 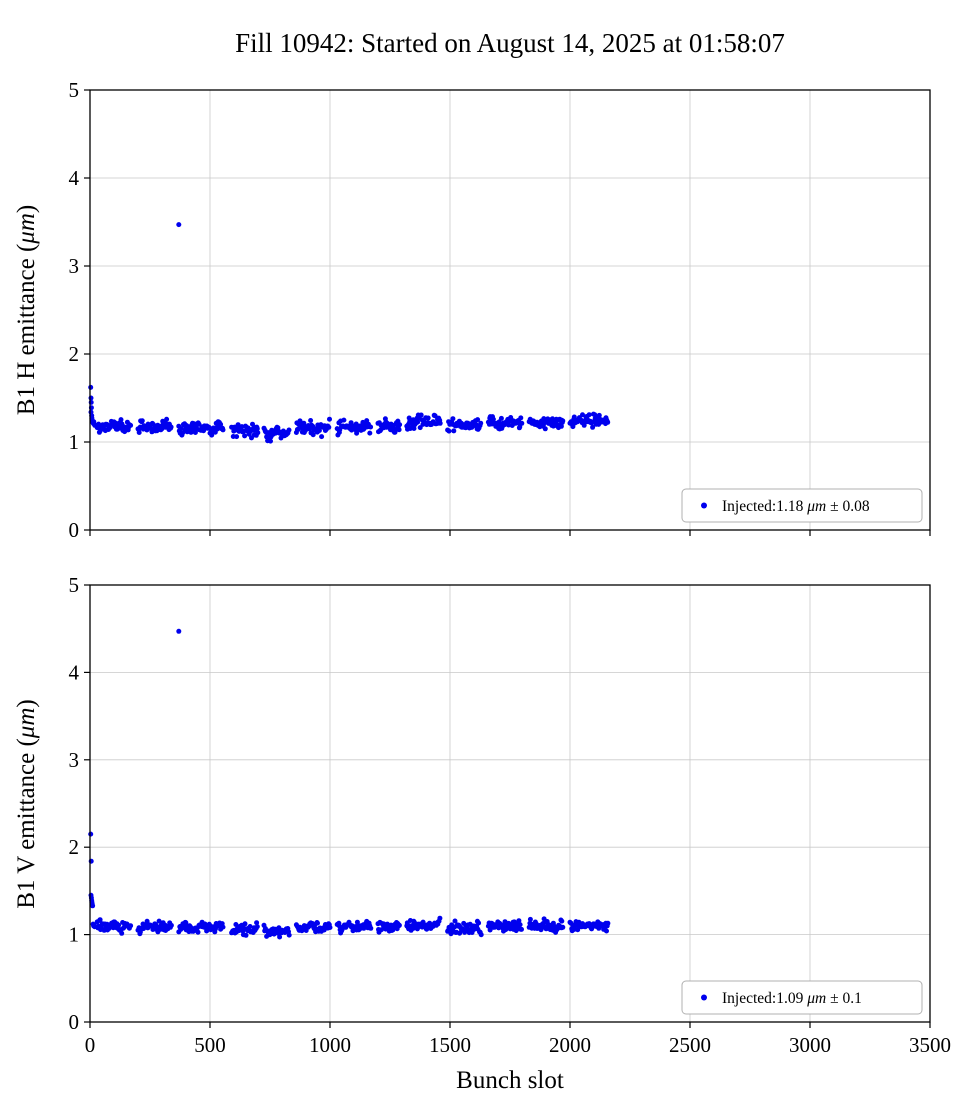 I want to click on x-tick-label: 3500, so click(x=930, y=1045).